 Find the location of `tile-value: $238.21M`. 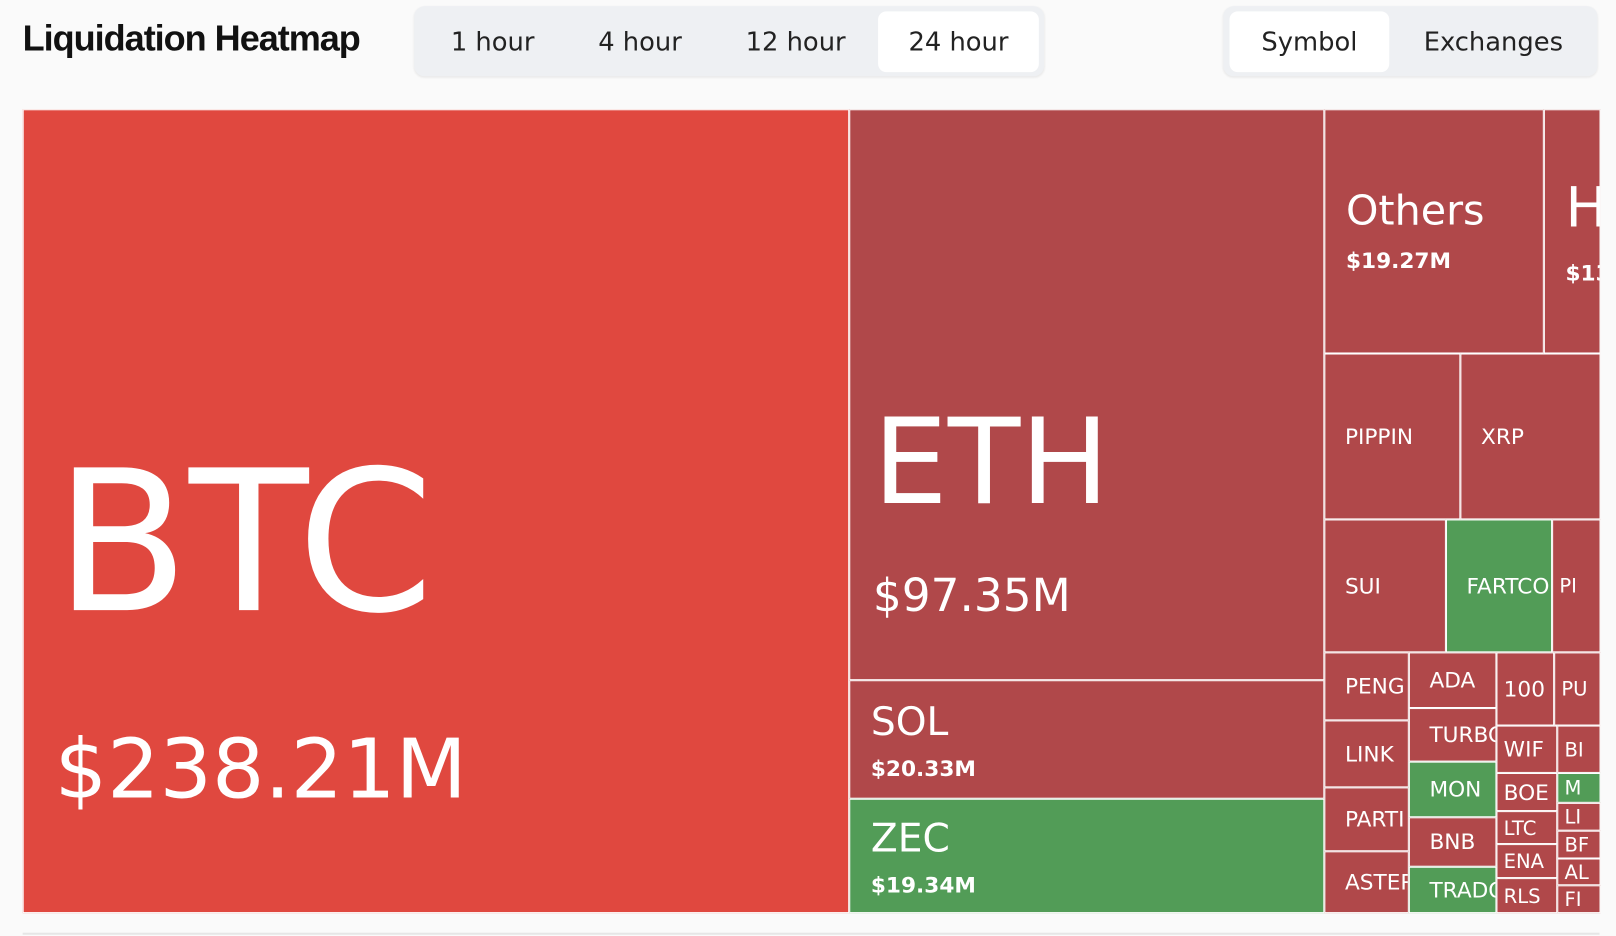

tile-value: $238.21M is located at coordinates (260, 769).